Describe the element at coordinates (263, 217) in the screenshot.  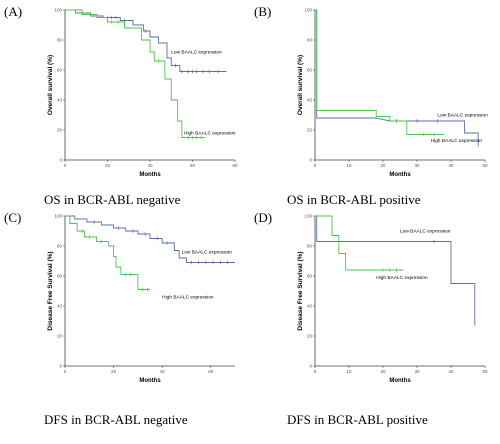
I see `panel-label-d: (D)` at that location.